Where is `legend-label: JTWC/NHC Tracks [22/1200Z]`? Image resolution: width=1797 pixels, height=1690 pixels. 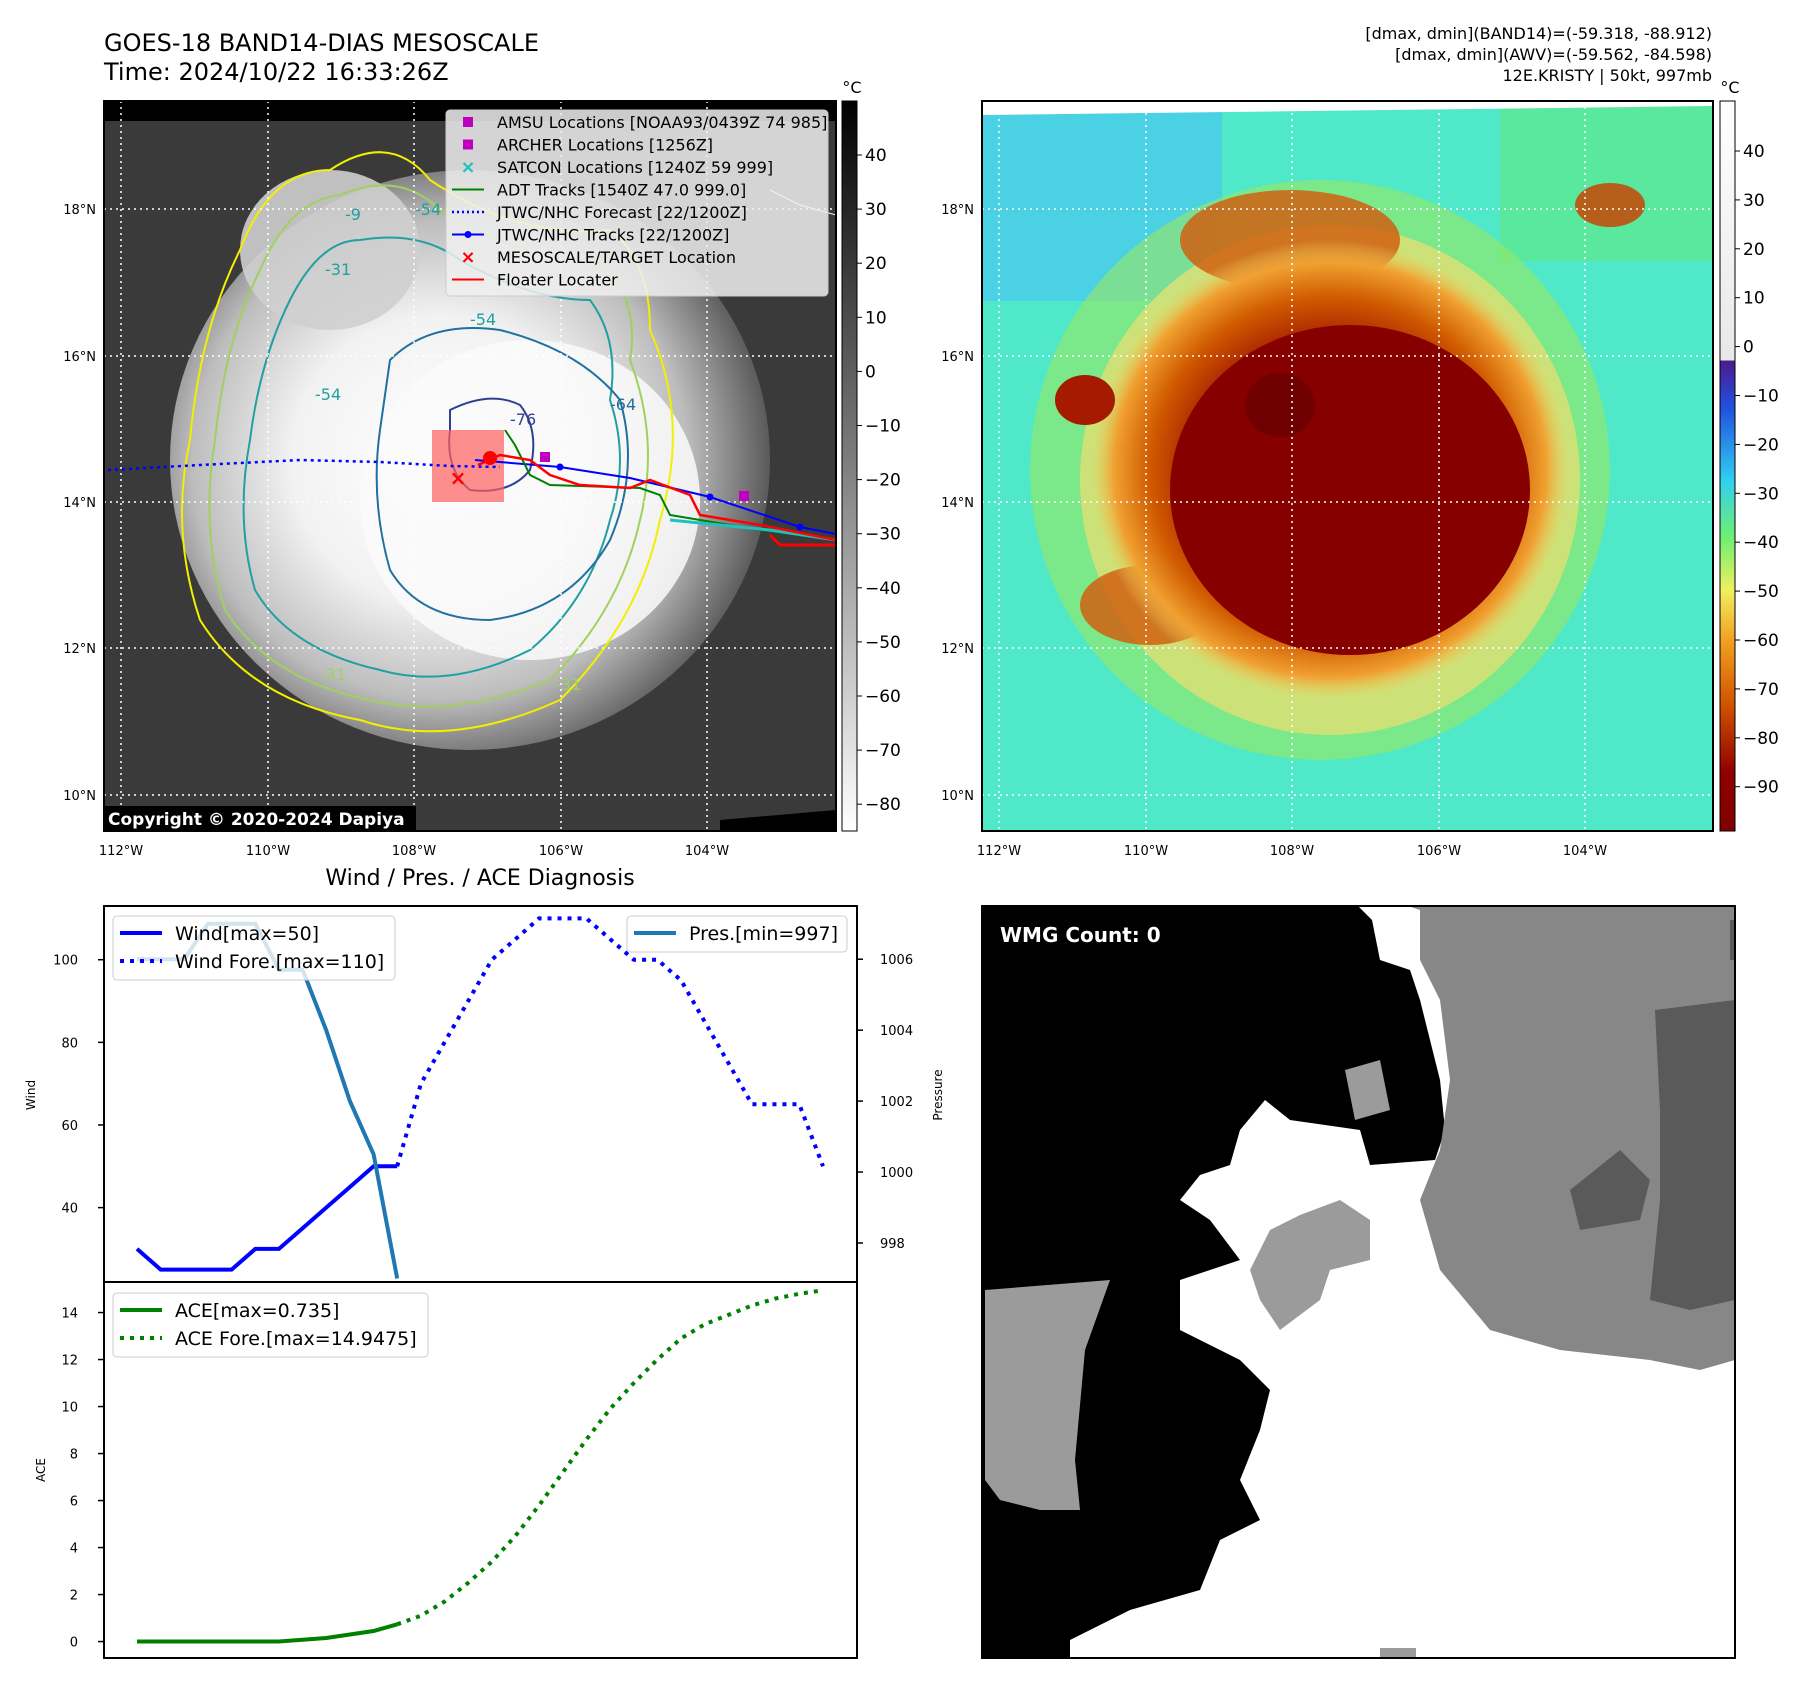 legend-label: JTWC/NHC Tracks [22/1200Z] is located at coordinates (612, 235).